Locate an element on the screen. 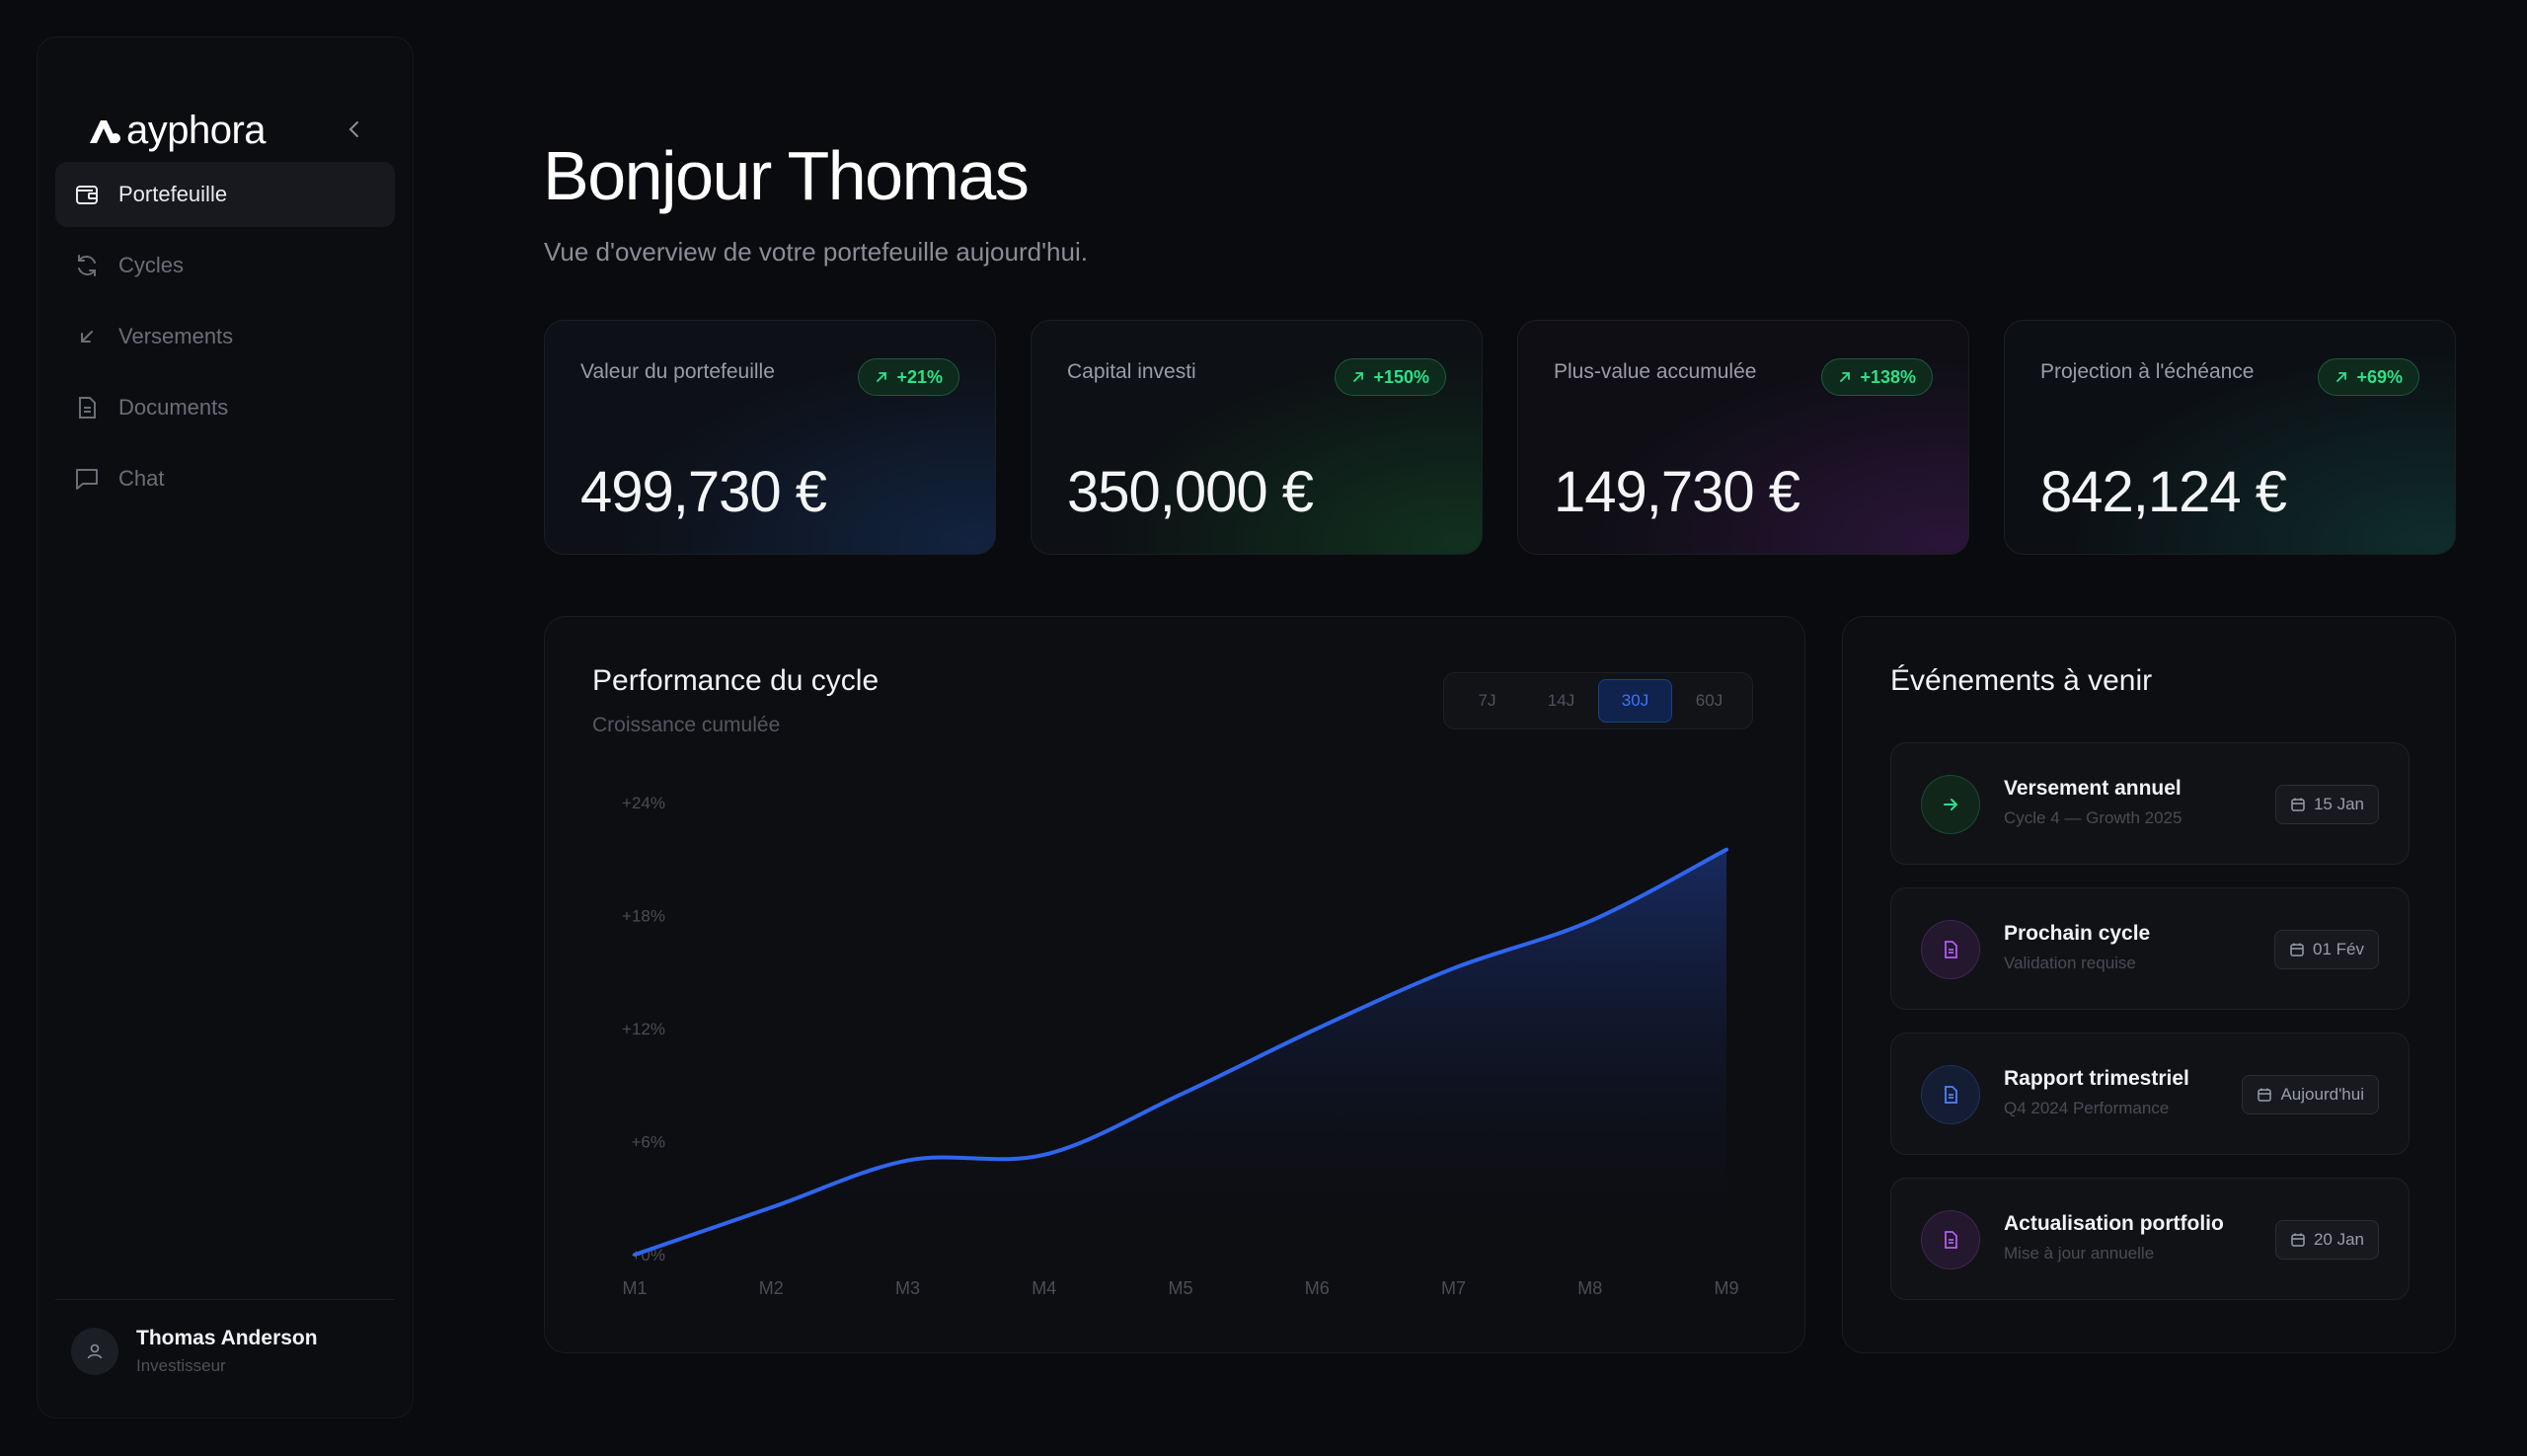  arrow-down-left-icon is located at coordinates (87, 337).